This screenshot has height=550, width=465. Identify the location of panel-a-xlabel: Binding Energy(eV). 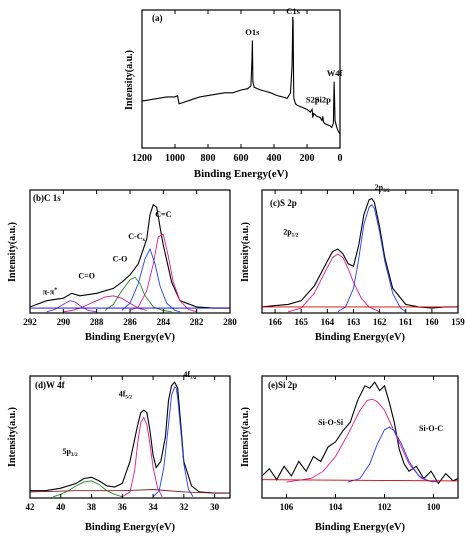
(241, 174).